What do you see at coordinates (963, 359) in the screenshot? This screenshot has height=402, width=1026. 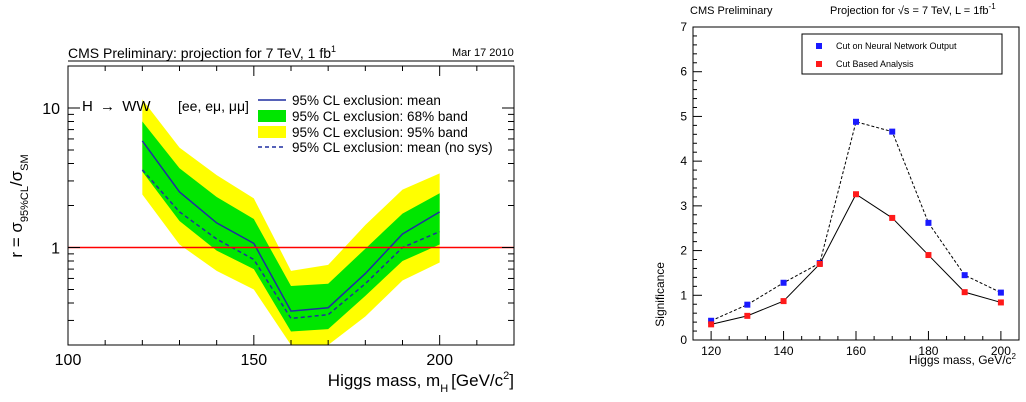 I see `right-x-axis-label: Higgs mass, GeV/c2` at bounding box center [963, 359].